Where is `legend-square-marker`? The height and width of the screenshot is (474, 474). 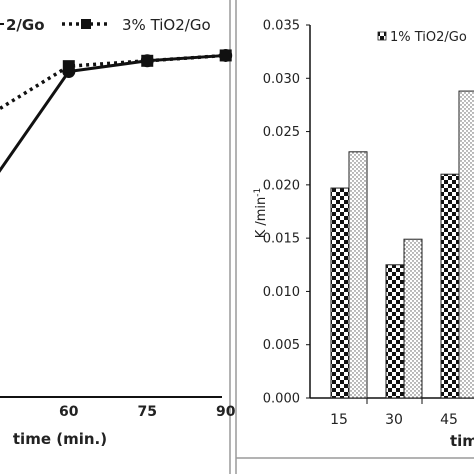
legend-square-marker is located at coordinates (86, 24).